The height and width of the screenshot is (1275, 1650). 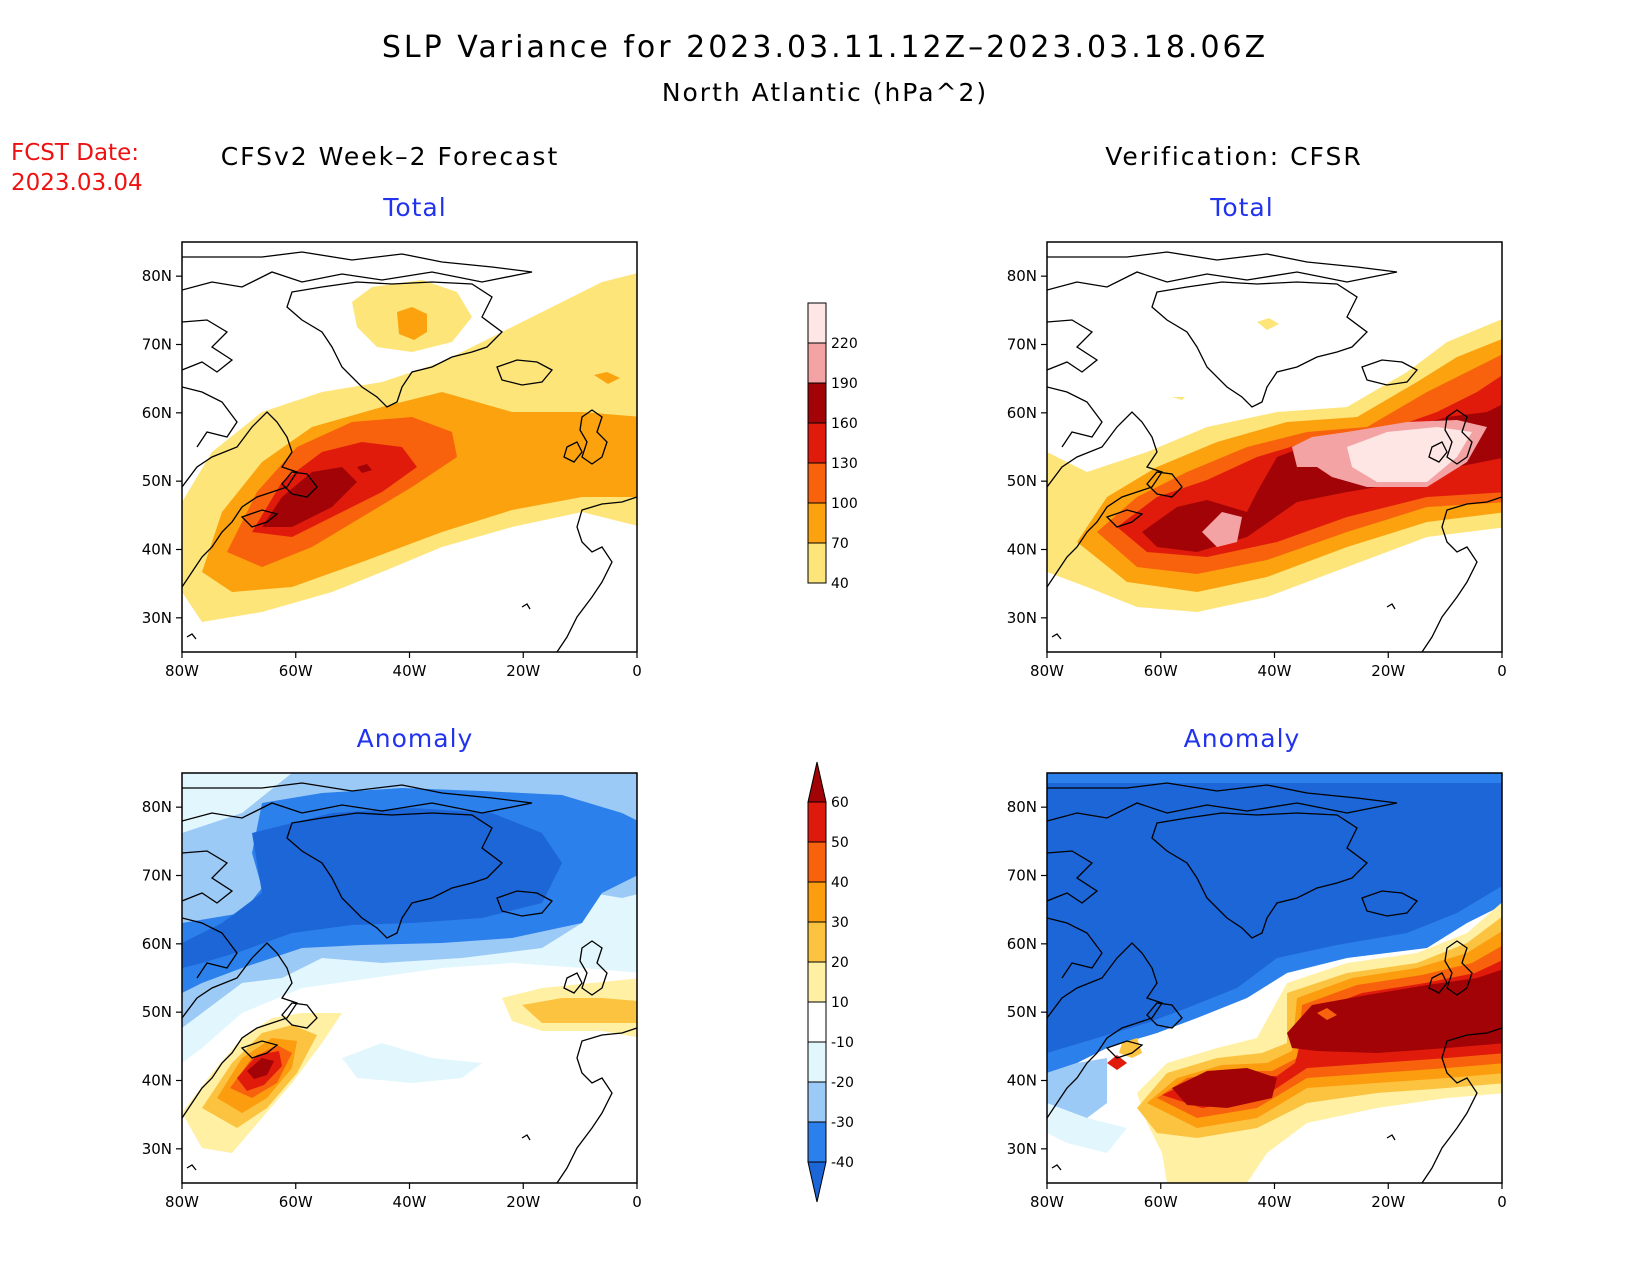 What do you see at coordinates (844, 384) in the screenshot?
I see `colorbar-level-label: 190` at bounding box center [844, 384].